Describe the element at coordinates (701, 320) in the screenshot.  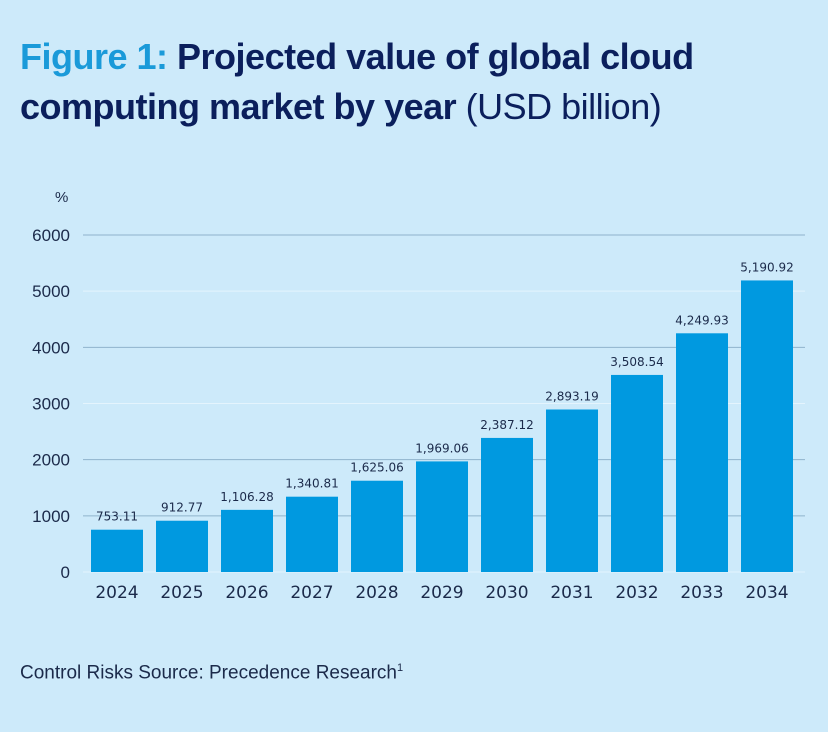
I see `data-label: 4,249.93` at that location.